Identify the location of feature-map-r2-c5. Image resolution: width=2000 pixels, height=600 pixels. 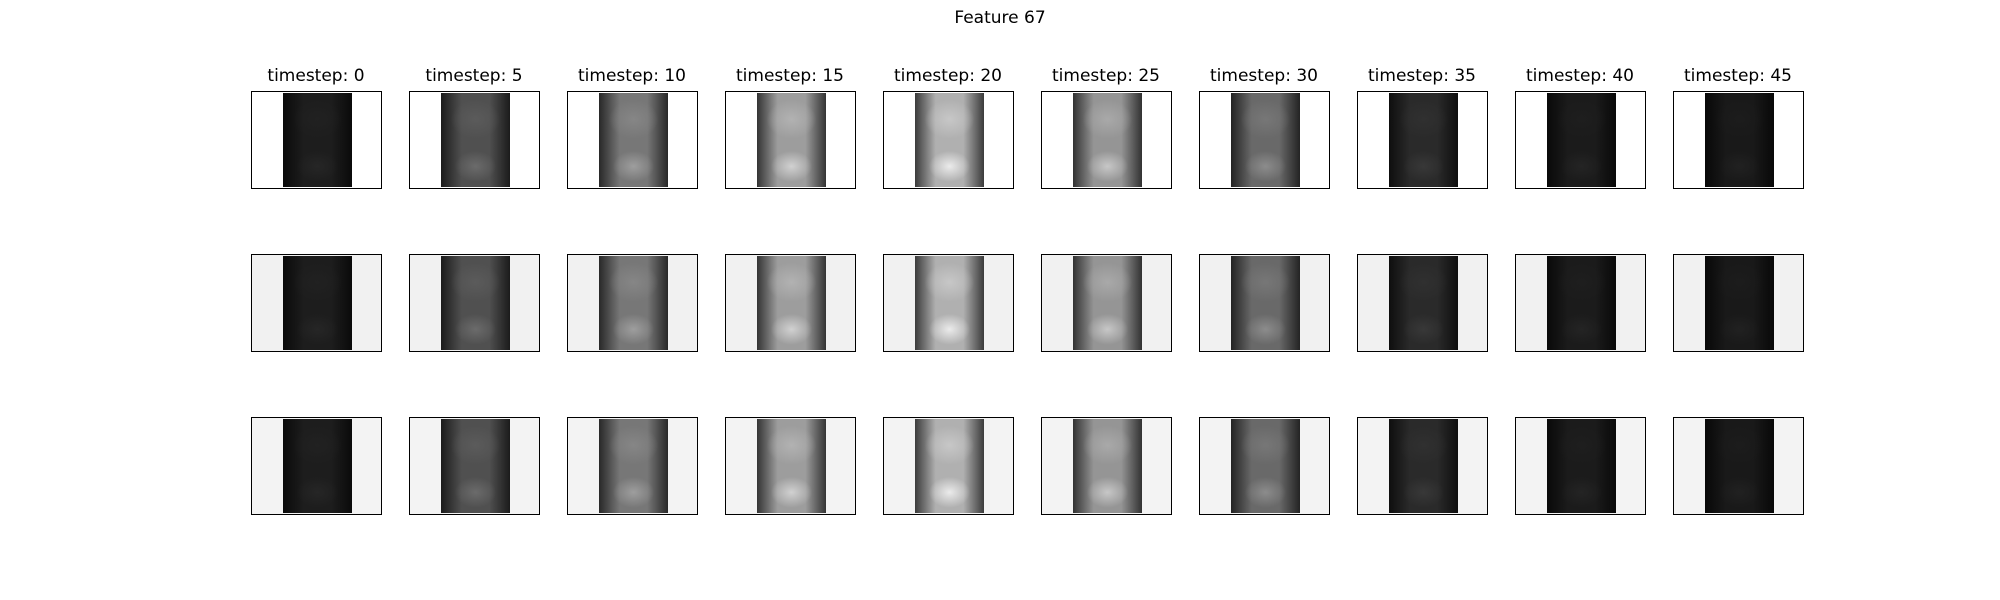
(1106, 466).